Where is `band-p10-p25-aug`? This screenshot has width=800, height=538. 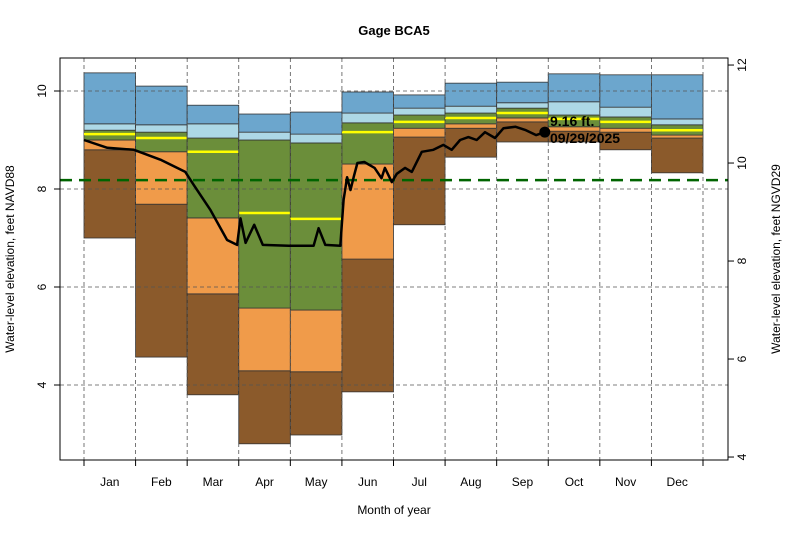
band-p10-p25-aug is located at coordinates (471, 126).